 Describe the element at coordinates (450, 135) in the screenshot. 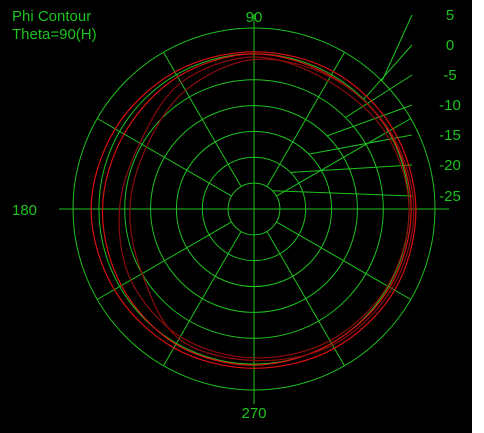

I see `radial-tick-label: -15` at that location.